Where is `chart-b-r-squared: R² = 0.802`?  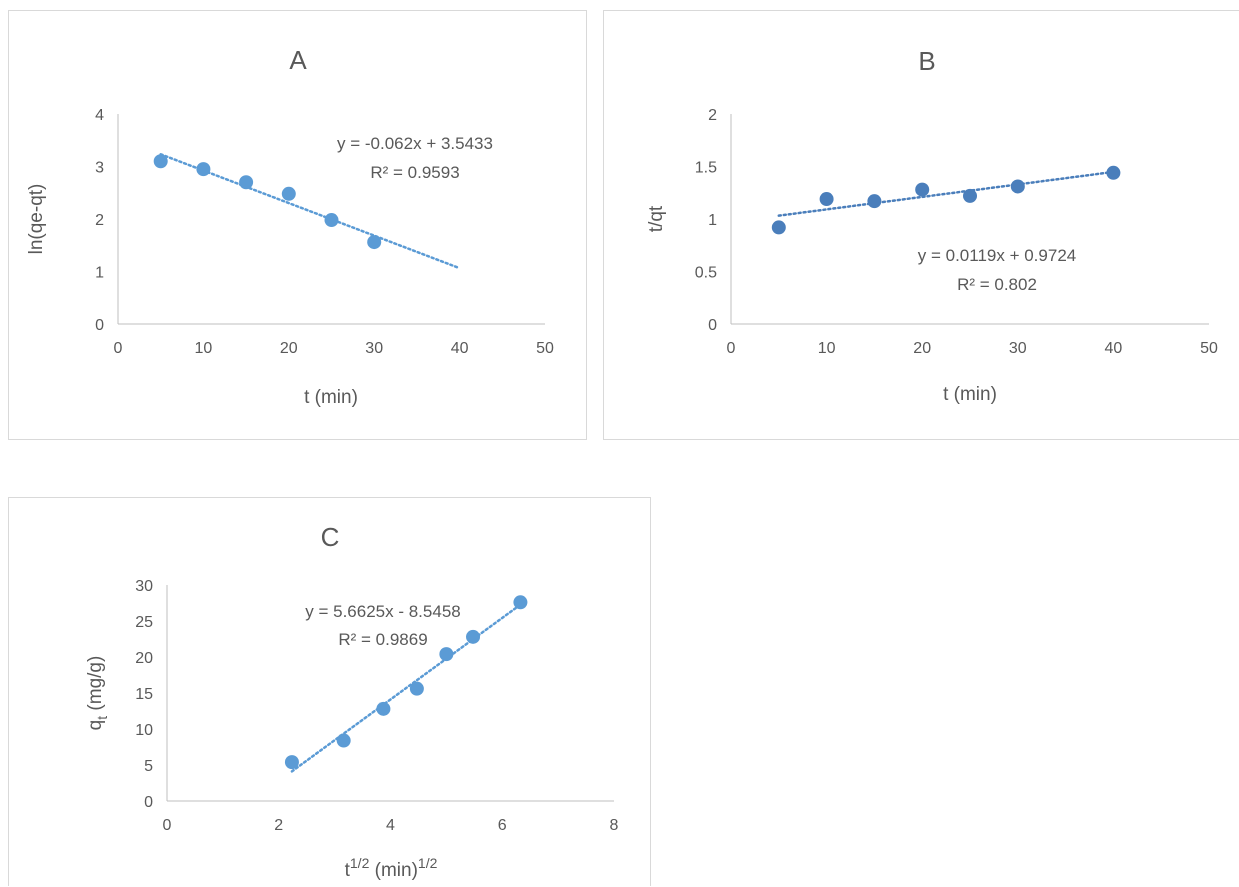 chart-b-r-squared: R² = 0.802 is located at coordinates (997, 284).